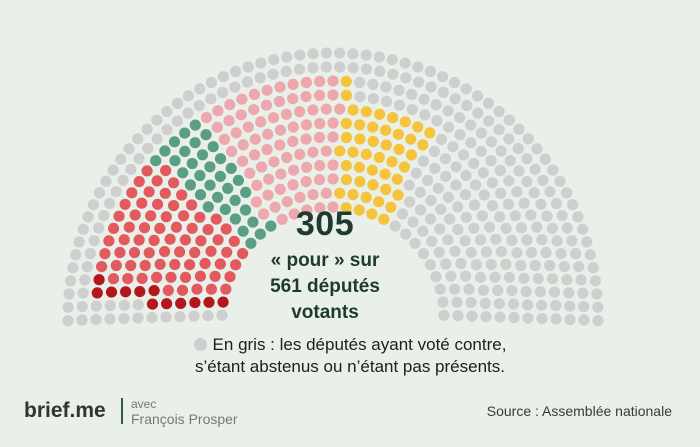 The width and height of the screenshot is (700, 447). I want to click on brand-logo: brief.me, so click(65, 410).